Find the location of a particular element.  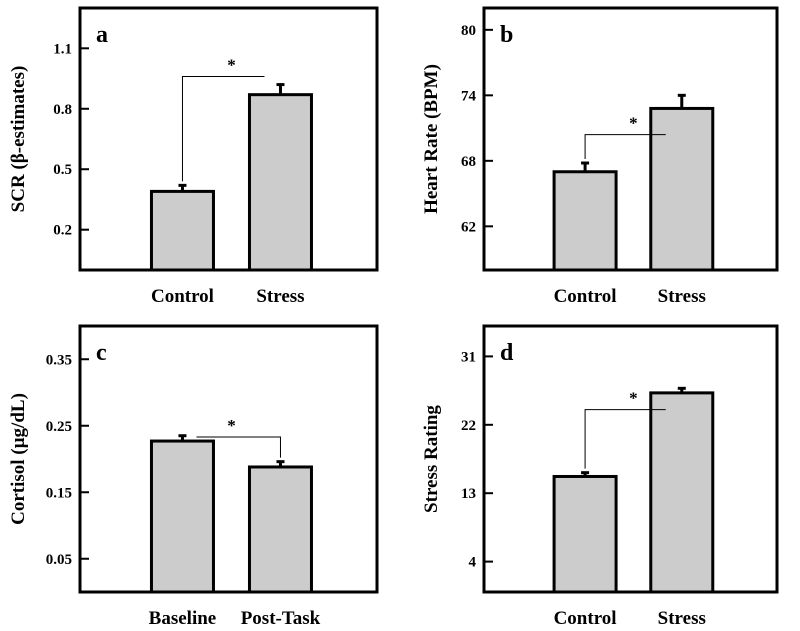

y-tick-label: 62 is located at coordinates (468, 227).